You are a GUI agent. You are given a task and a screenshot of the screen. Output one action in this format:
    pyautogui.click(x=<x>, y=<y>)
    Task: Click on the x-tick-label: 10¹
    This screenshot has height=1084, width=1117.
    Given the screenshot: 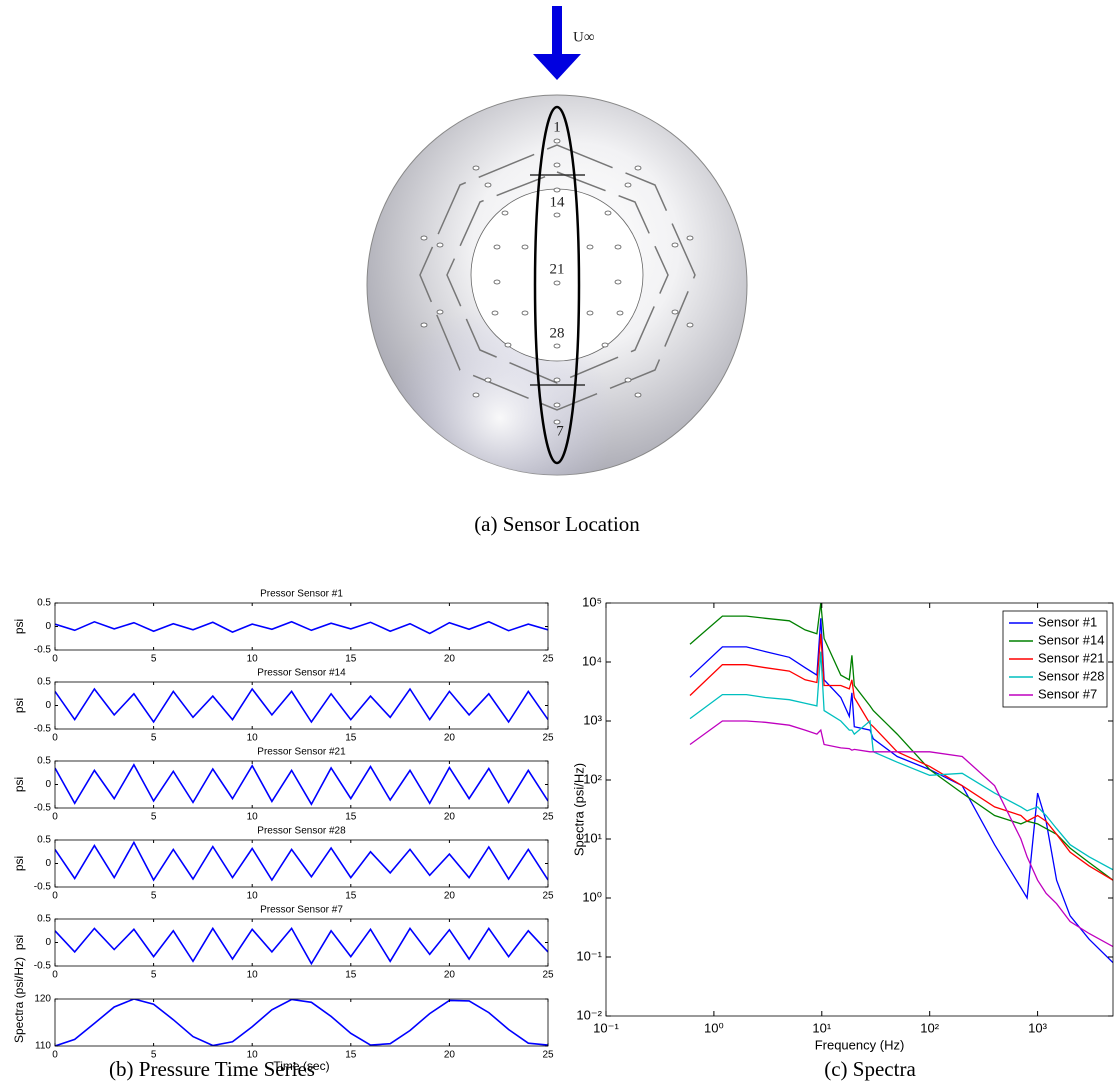 What is the action you would take?
    pyautogui.click(x=821, y=1027)
    